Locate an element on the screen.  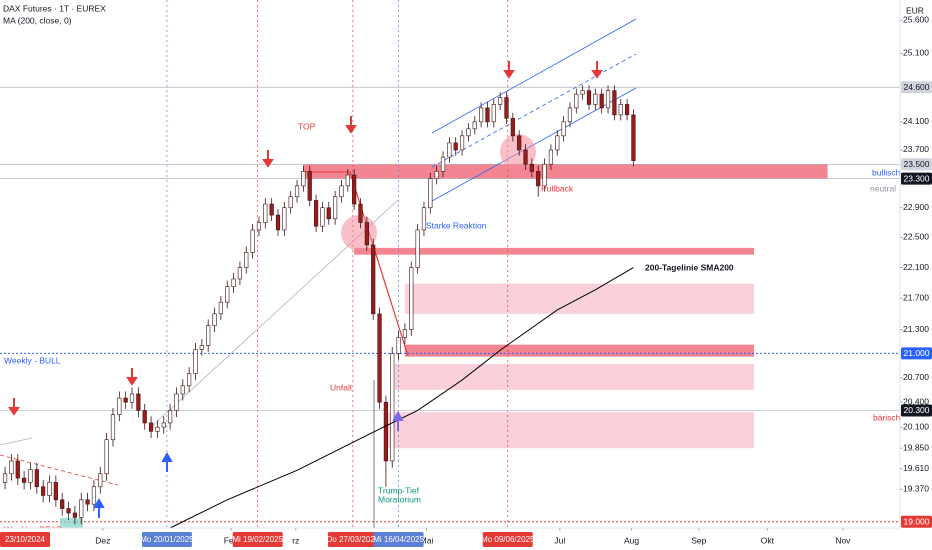
date-marker-label: Mi 19/02/2025 is located at coordinates (257, 539).